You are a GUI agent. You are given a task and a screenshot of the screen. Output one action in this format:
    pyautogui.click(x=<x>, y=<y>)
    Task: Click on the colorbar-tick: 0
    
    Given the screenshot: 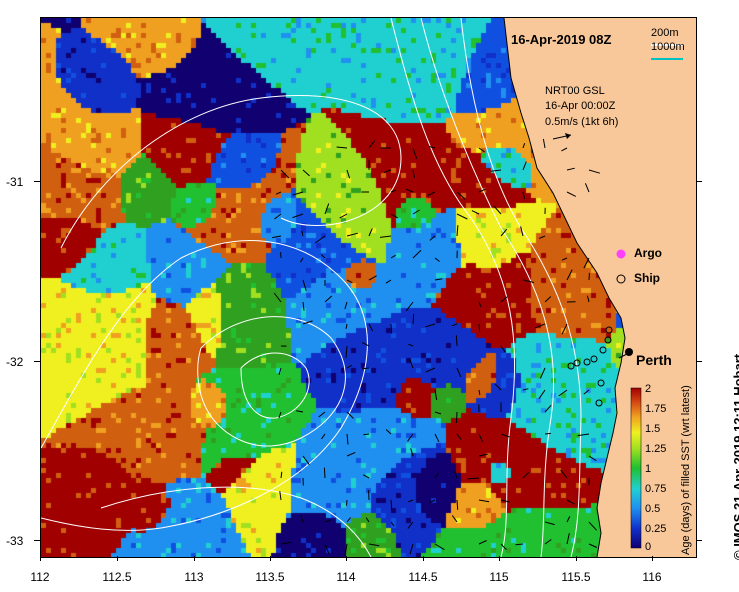 What is the action you would take?
    pyautogui.click(x=648, y=547)
    